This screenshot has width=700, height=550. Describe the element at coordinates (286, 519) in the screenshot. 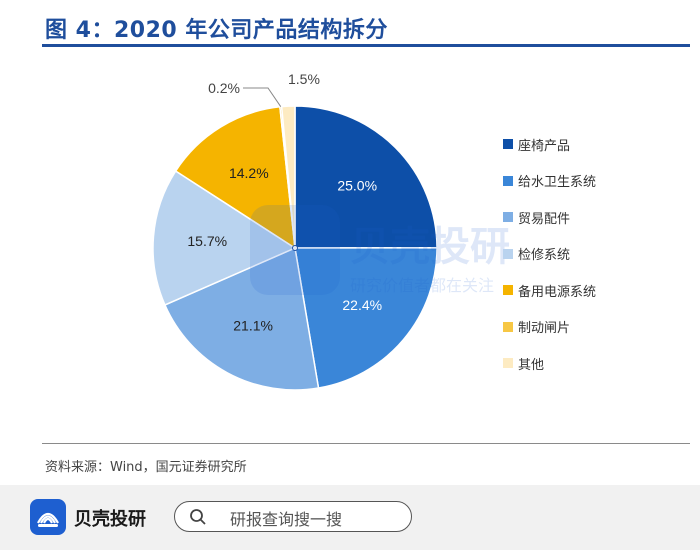

I see `search-placeholder: 研报查询搜一搜` at that location.